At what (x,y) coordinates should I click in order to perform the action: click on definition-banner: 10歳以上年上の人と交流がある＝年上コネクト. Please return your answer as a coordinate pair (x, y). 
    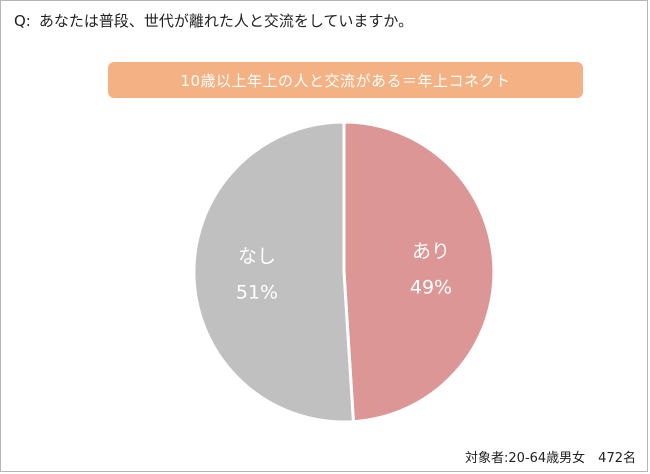
    Looking at the image, I should click on (345, 80).